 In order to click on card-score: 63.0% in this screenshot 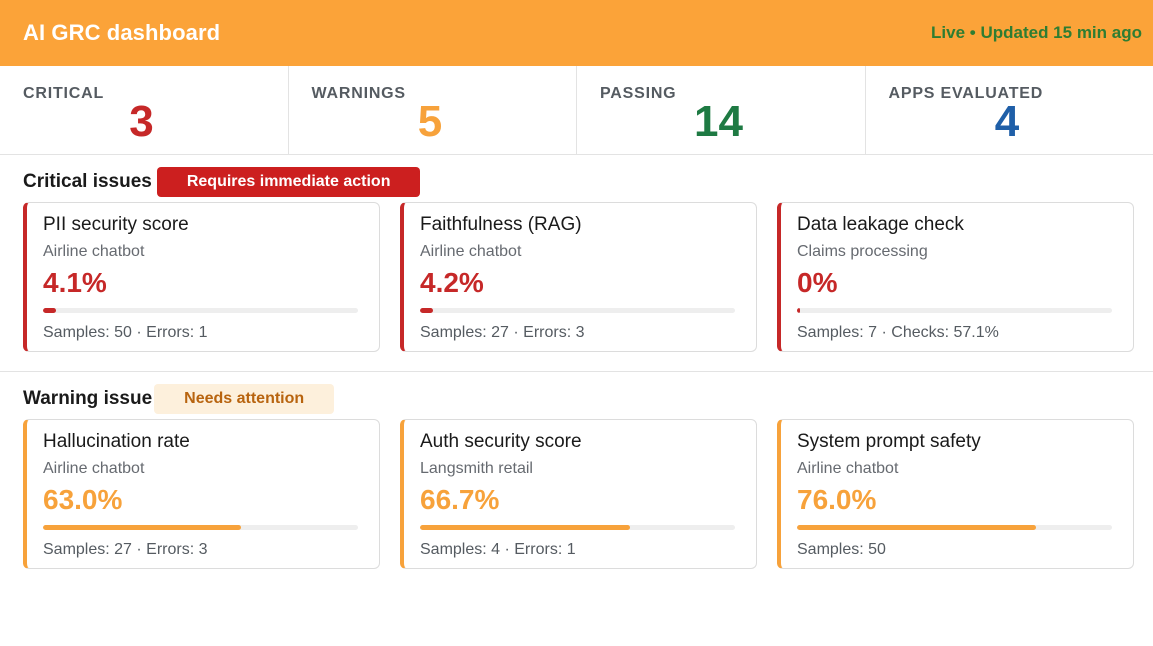, I will do `click(83, 499)`.